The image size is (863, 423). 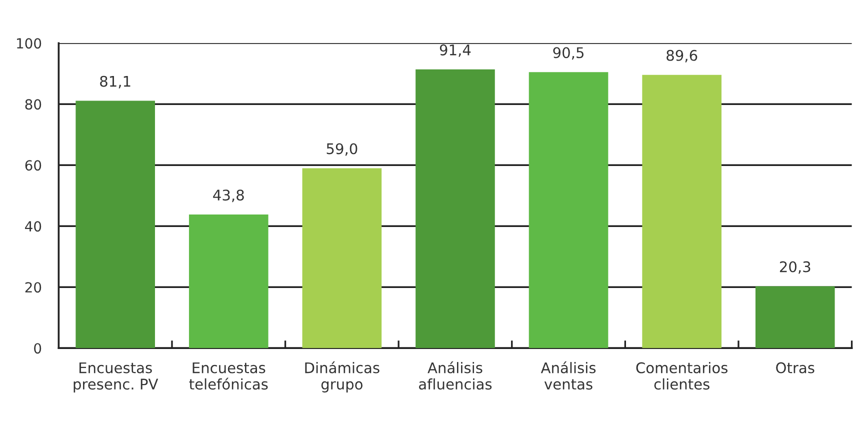 I want to click on data-label: 20,3, so click(x=795, y=267).